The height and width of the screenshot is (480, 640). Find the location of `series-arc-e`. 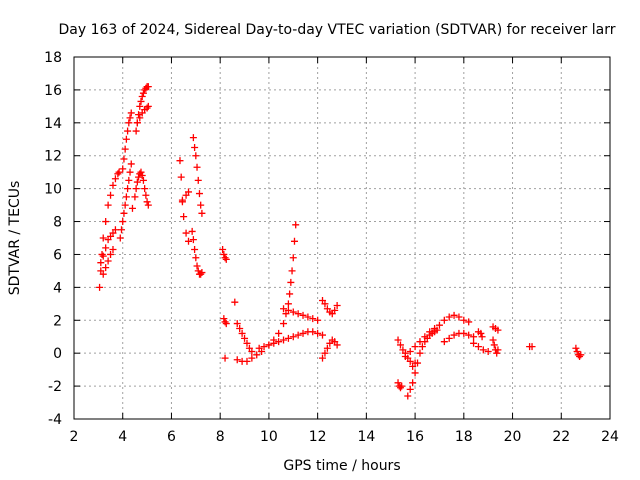

series-arc-e is located at coordinates (127, 141).